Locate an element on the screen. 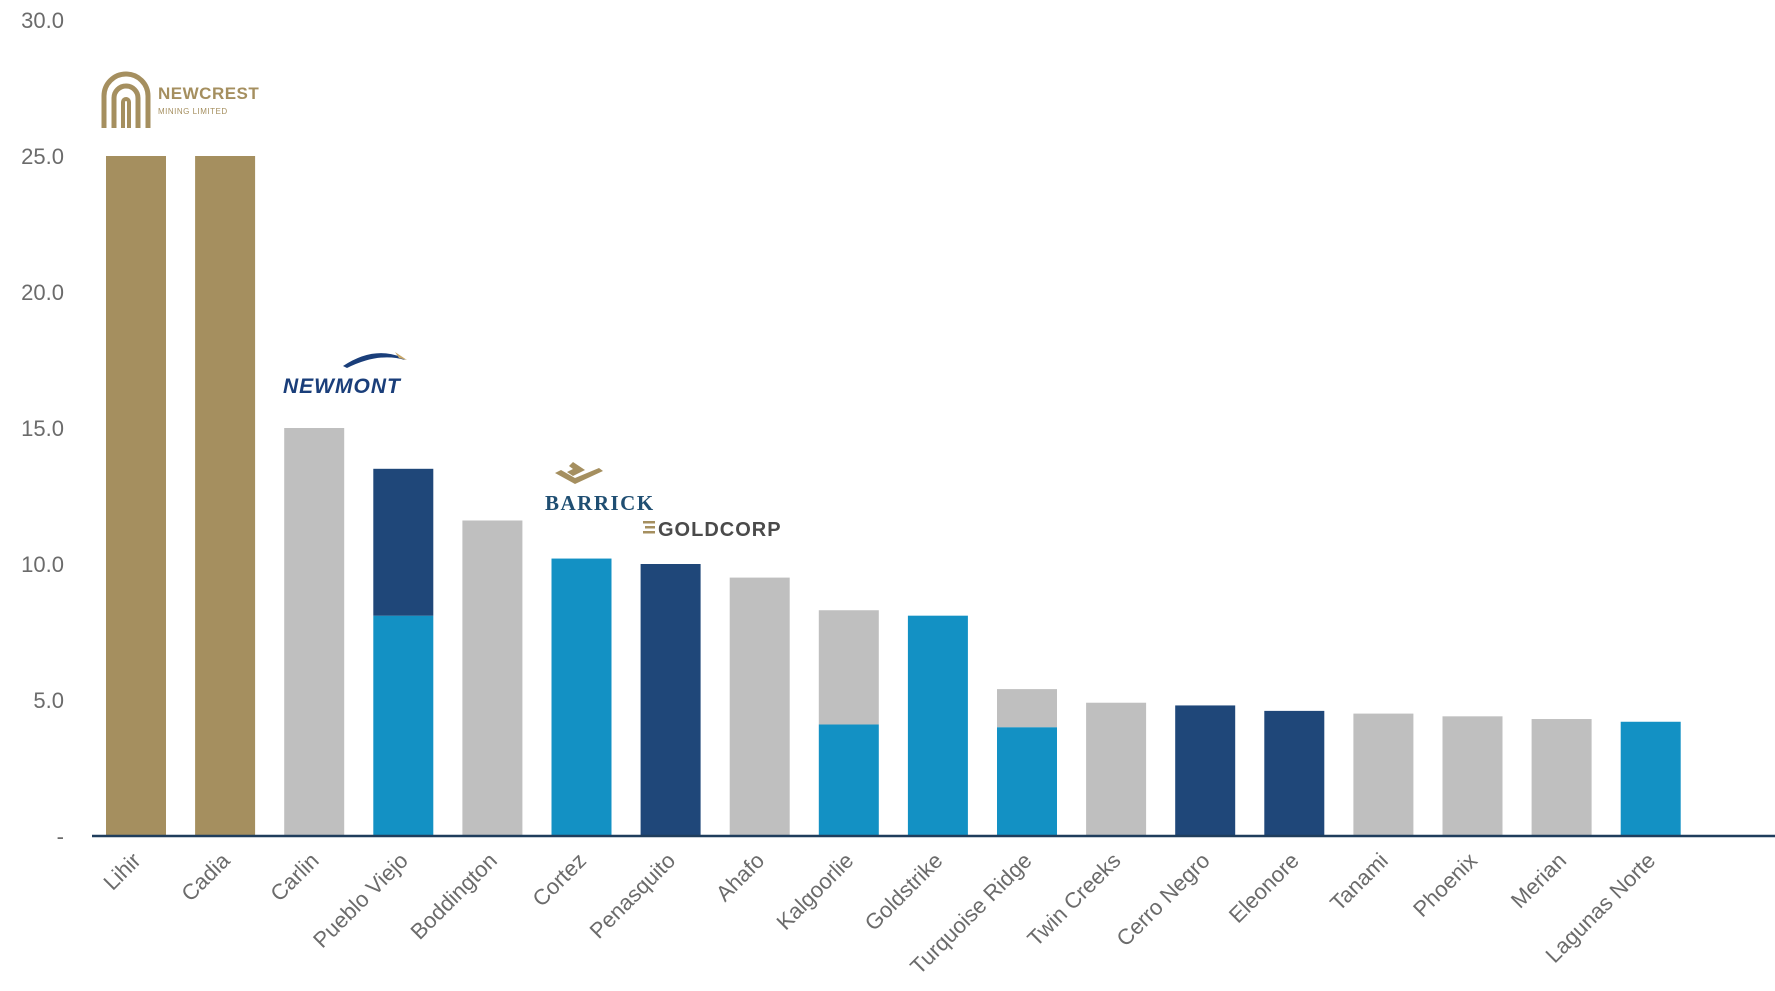  newcrest-emblem-icon is located at coordinates (126, 99).